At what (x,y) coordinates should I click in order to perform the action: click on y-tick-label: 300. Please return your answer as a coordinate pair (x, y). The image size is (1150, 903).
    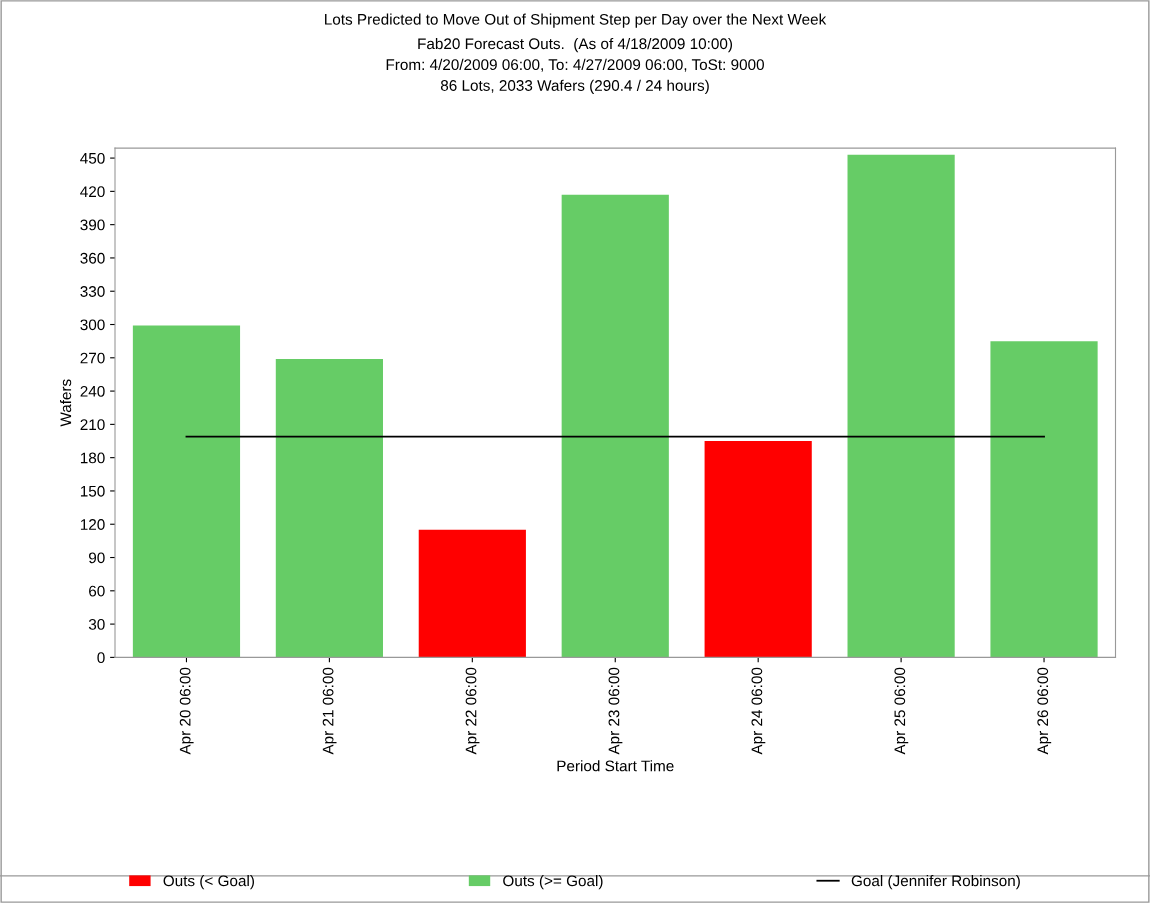
    Looking at the image, I should click on (92, 325).